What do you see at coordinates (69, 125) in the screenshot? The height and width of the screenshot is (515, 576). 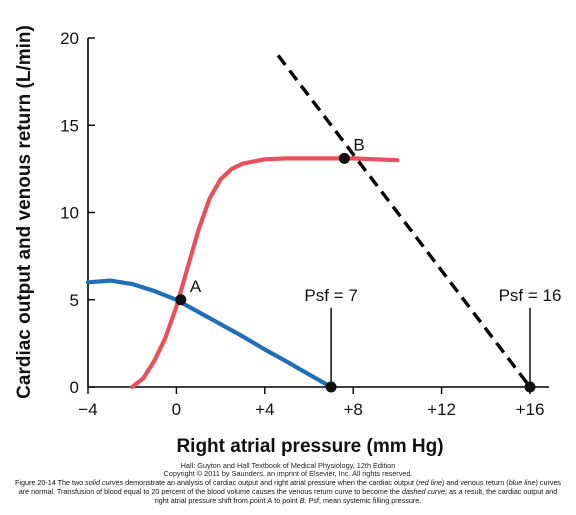 I see `y-tick-label: 15` at bounding box center [69, 125].